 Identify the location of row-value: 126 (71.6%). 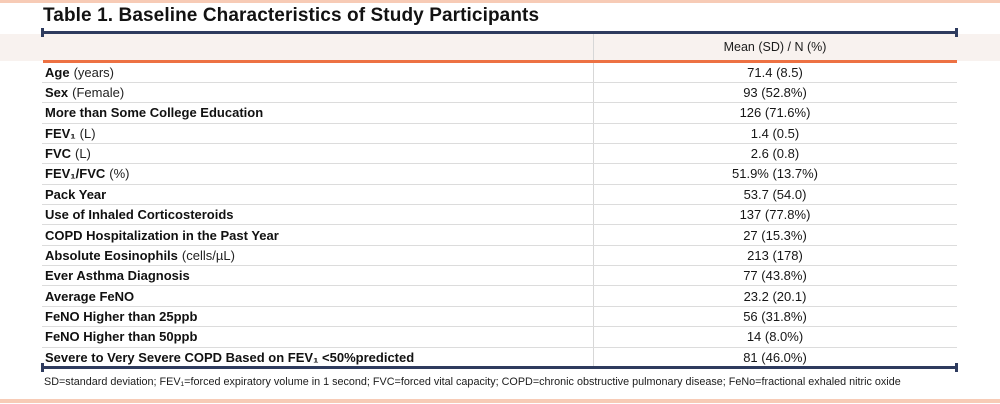
(775, 113).